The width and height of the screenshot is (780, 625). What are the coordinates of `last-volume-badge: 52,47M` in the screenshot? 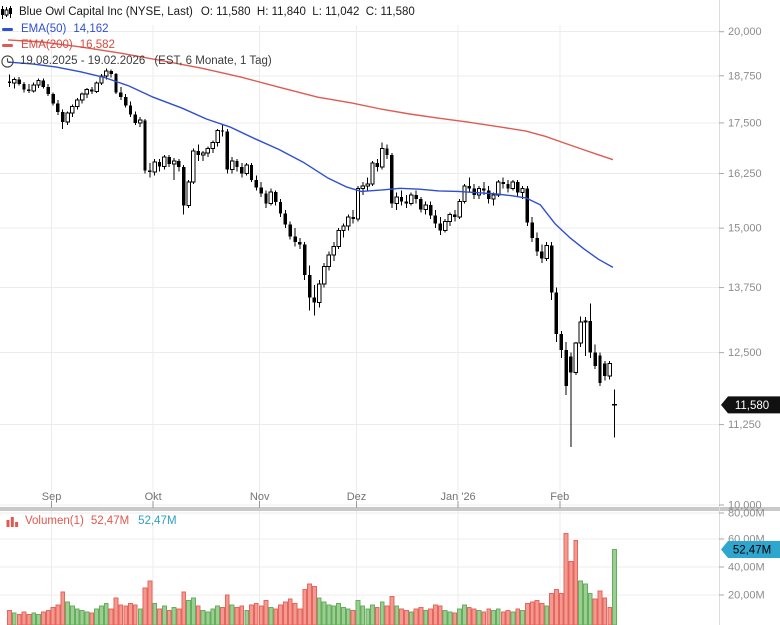 It's located at (750, 550).